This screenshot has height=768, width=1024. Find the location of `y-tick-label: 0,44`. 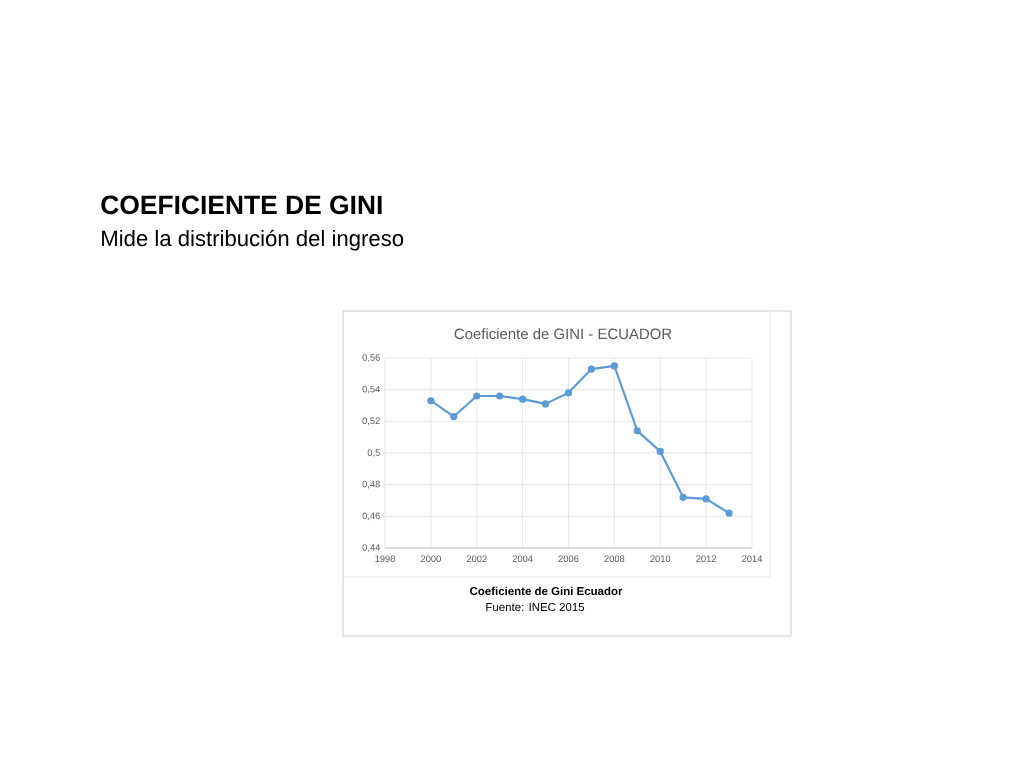

y-tick-label: 0,44 is located at coordinates (371, 548).